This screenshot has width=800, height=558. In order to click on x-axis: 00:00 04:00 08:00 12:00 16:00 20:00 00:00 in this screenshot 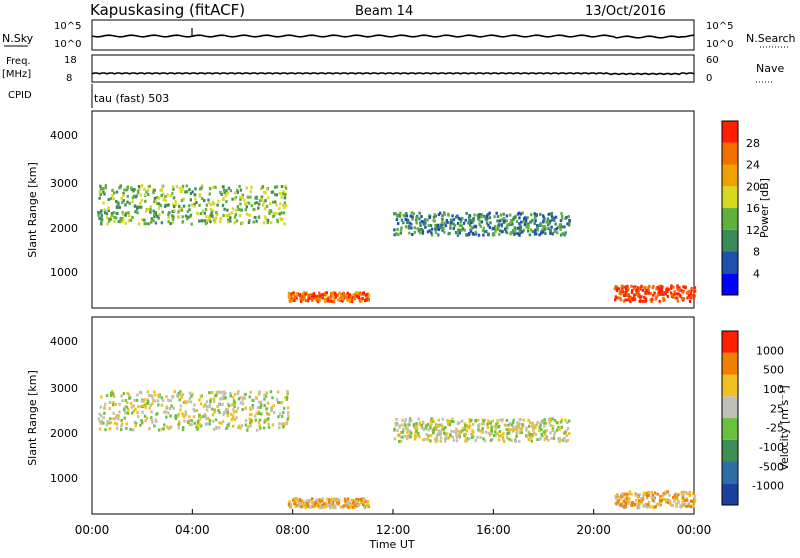, I will do `click(393, 523)`.